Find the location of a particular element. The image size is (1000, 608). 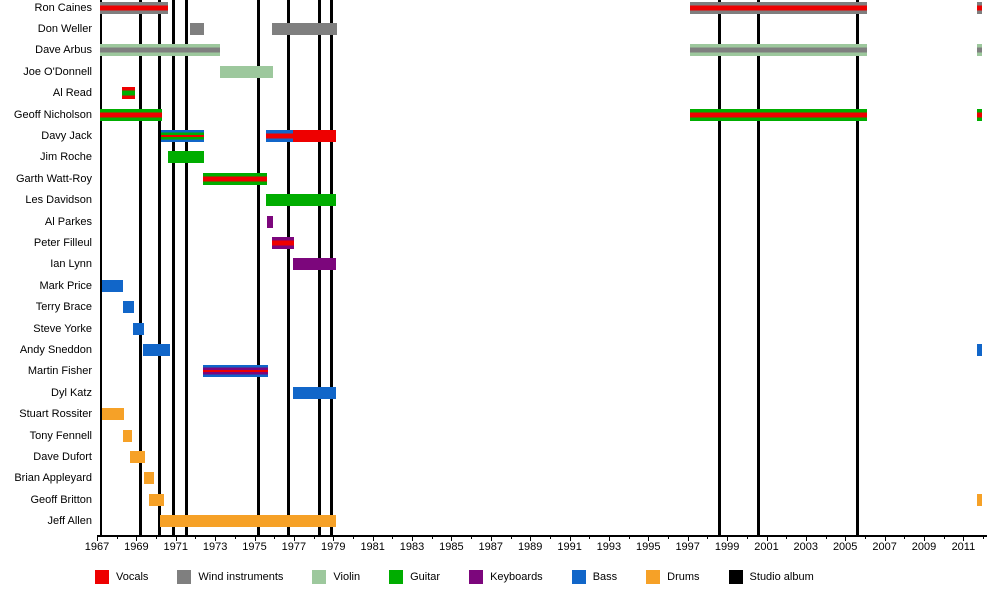

year-label: 2009 is located at coordinates (924, 547).